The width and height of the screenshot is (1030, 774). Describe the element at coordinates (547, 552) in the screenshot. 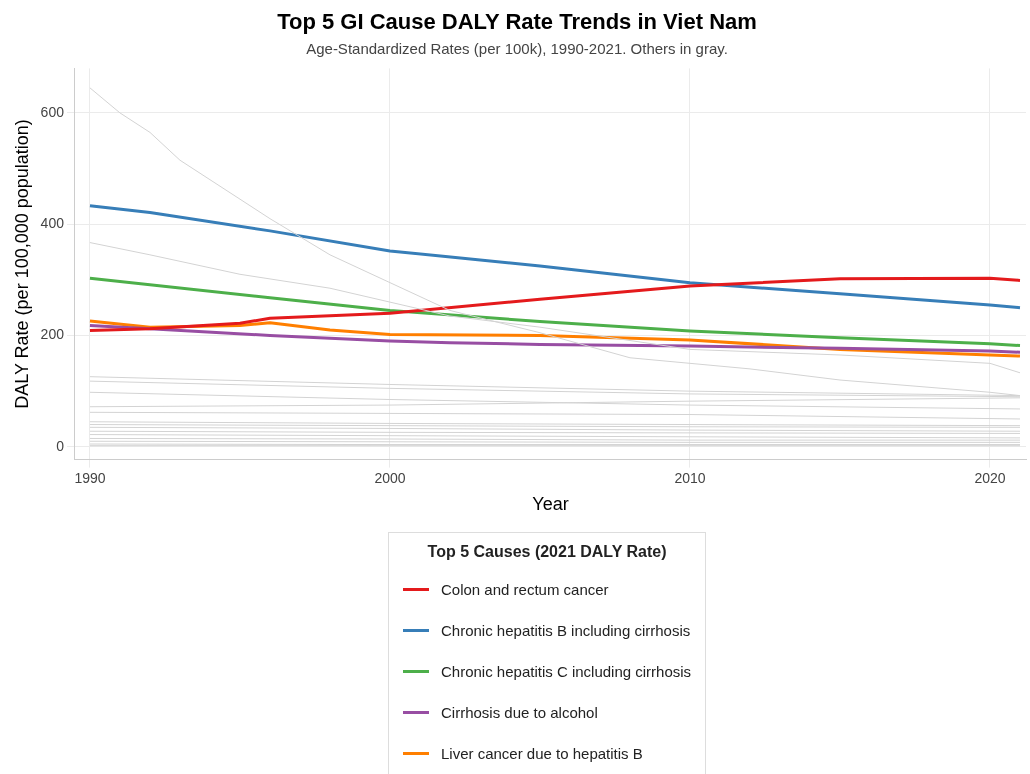

I see `legend-title: Top 5 Causes (2021 DALY Rate)` at that location.